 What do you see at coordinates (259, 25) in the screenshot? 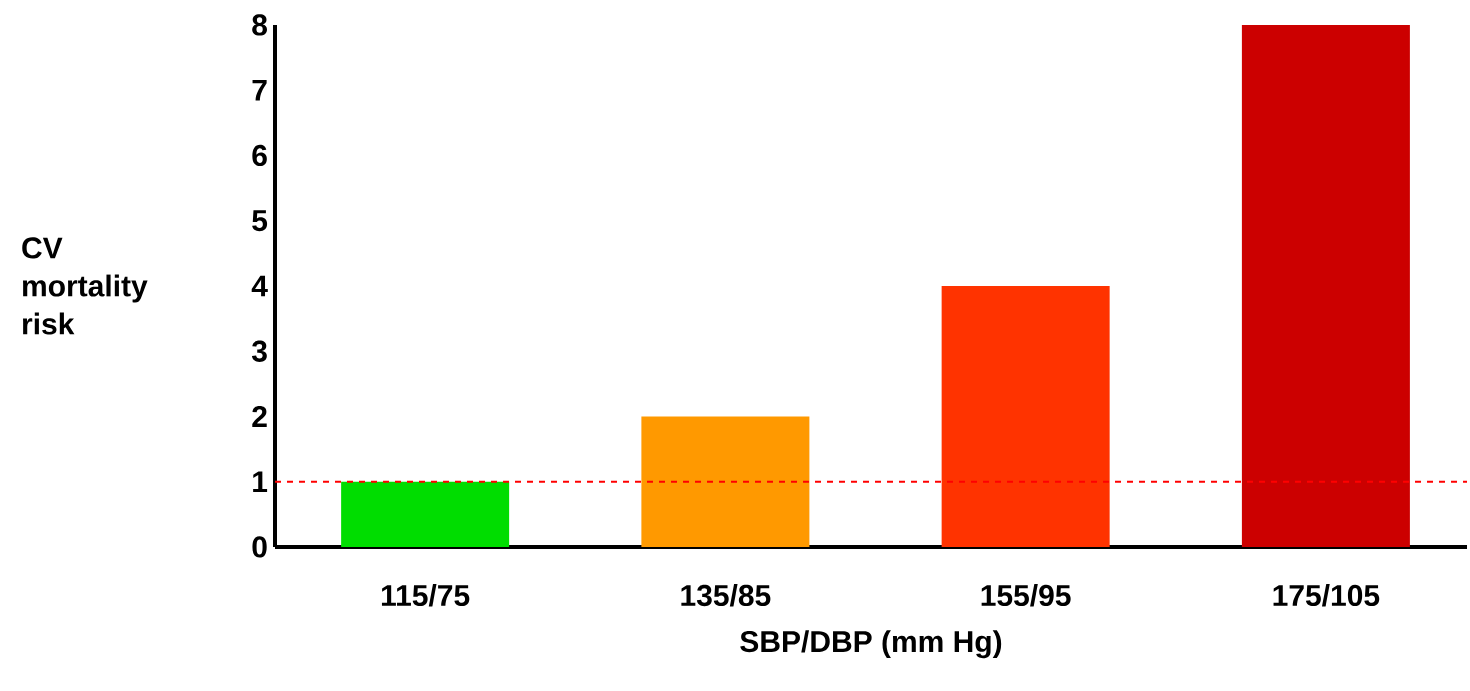
I see `y-tick-label: 8` at bounding box center [259, 25].